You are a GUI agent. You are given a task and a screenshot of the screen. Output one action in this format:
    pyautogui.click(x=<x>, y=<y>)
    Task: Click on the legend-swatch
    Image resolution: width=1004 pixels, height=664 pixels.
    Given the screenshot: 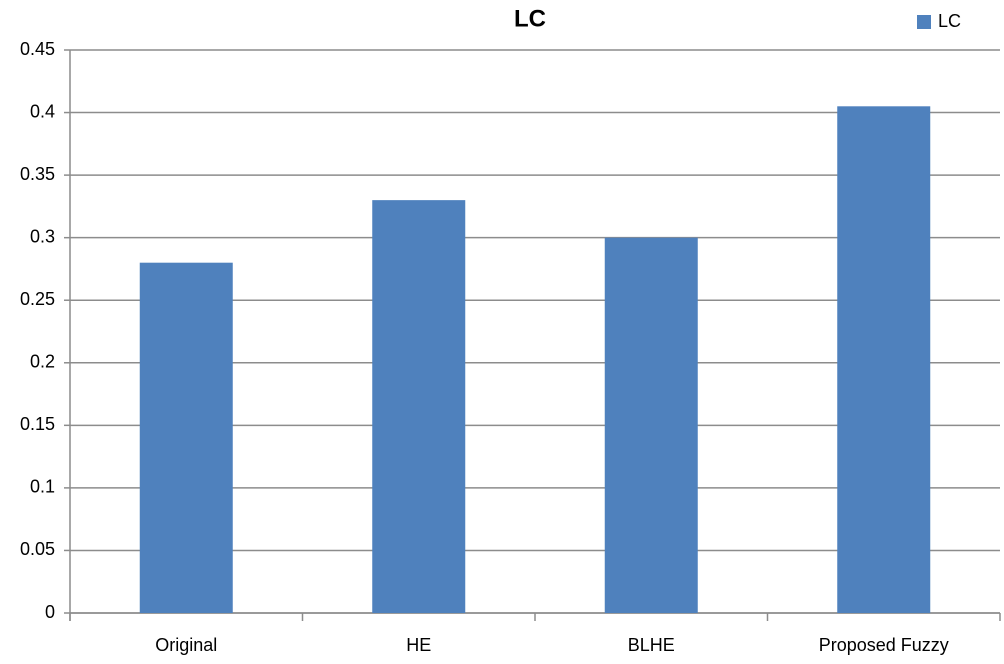 What is the action you would take?
    pyautogui.click(x=924, y=22)
    